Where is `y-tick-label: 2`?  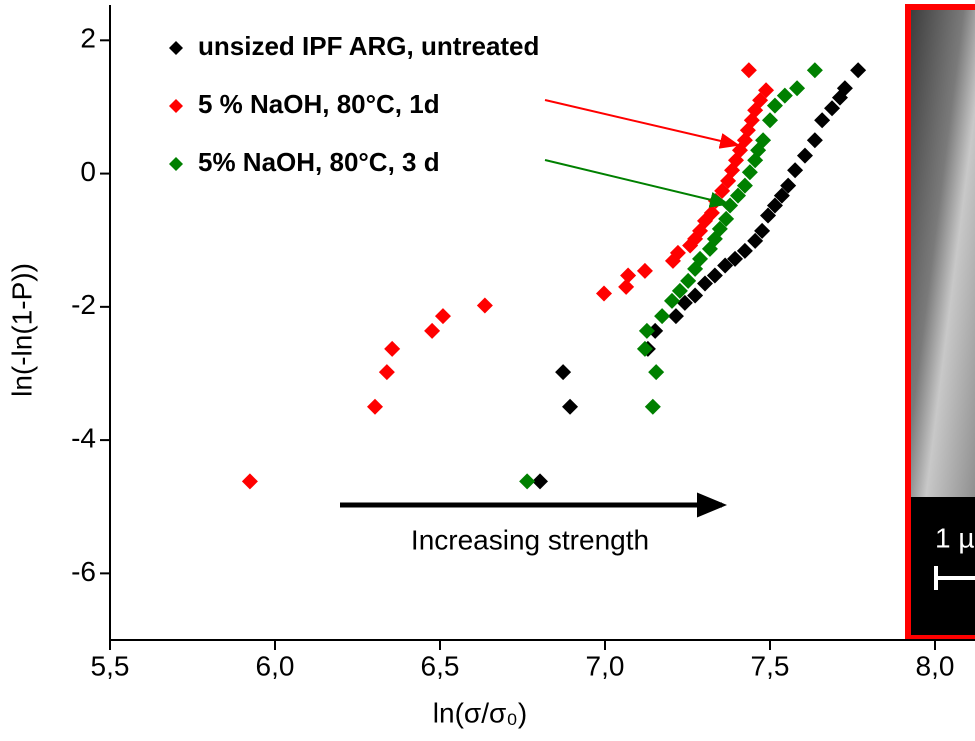
y-tick-label: 2 is located at coordinates (88, 38).